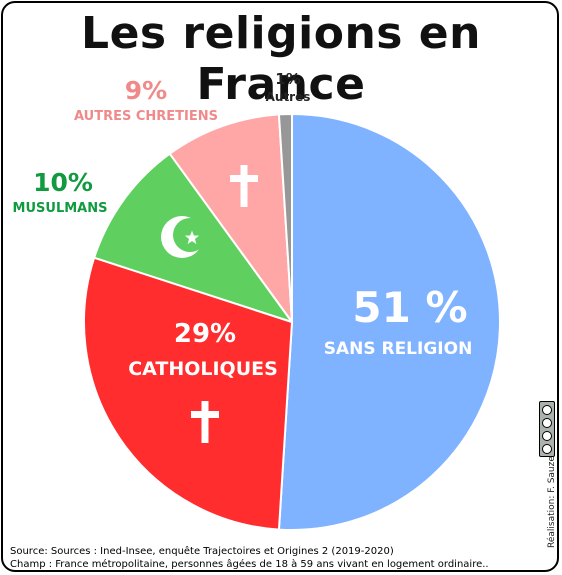  I want to click on slice-name-autres: Autres, so click(288, 97).